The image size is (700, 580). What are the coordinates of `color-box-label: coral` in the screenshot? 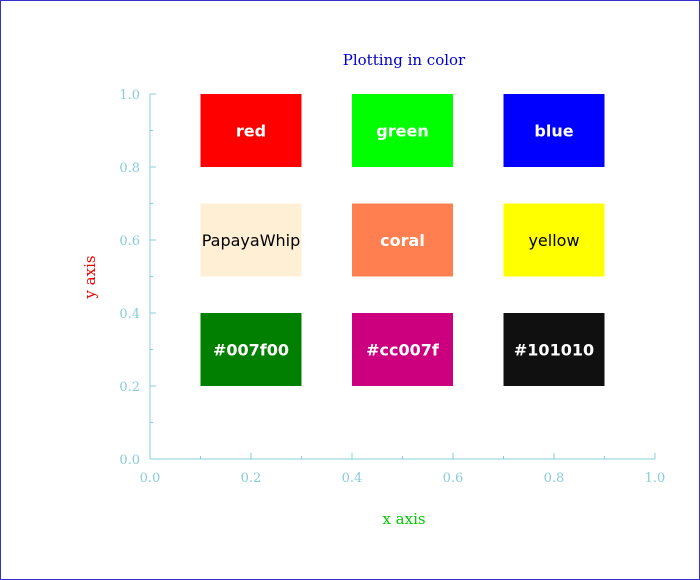 It's located at (402, 240).